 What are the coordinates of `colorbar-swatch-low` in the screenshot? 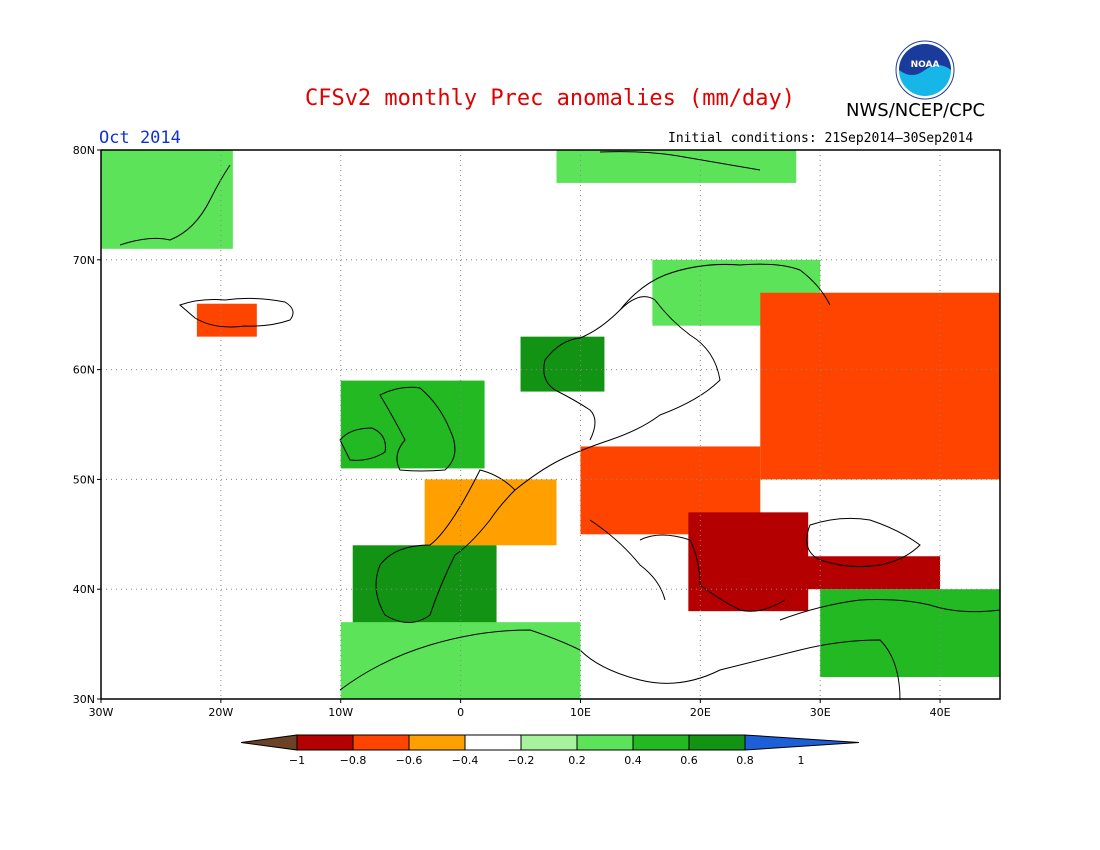 It's located at (269, 742).